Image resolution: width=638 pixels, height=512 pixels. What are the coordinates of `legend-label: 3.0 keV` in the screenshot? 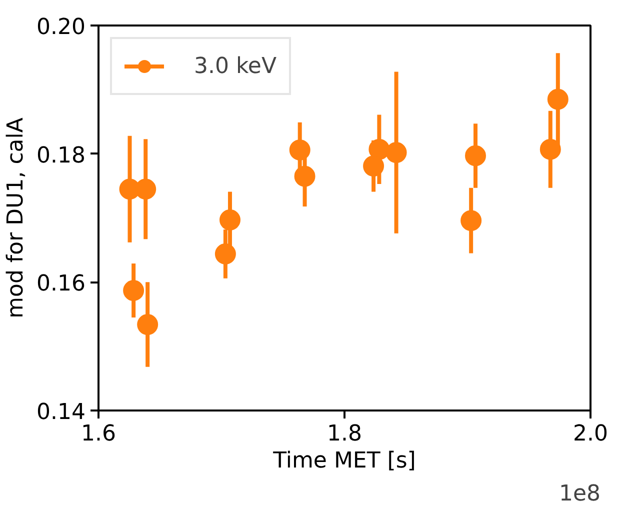 It's located at (235, 66).